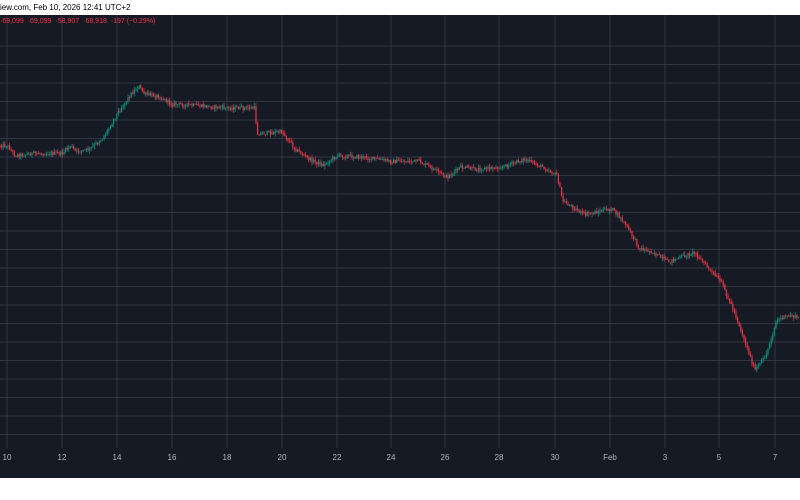 This screenshot has height=500, width=800. Describe the element at coordinates (400, 7) in the screenshot. I see `top-caption-bar: iew.com, Feb 10, 2026 12:41 UTC+2` at that location.